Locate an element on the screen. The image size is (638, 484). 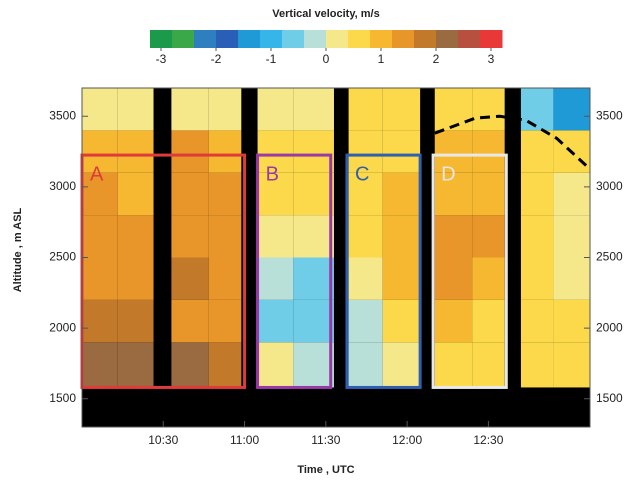
y-tick-label-right: 2500 is located at coordinates (609, 257).